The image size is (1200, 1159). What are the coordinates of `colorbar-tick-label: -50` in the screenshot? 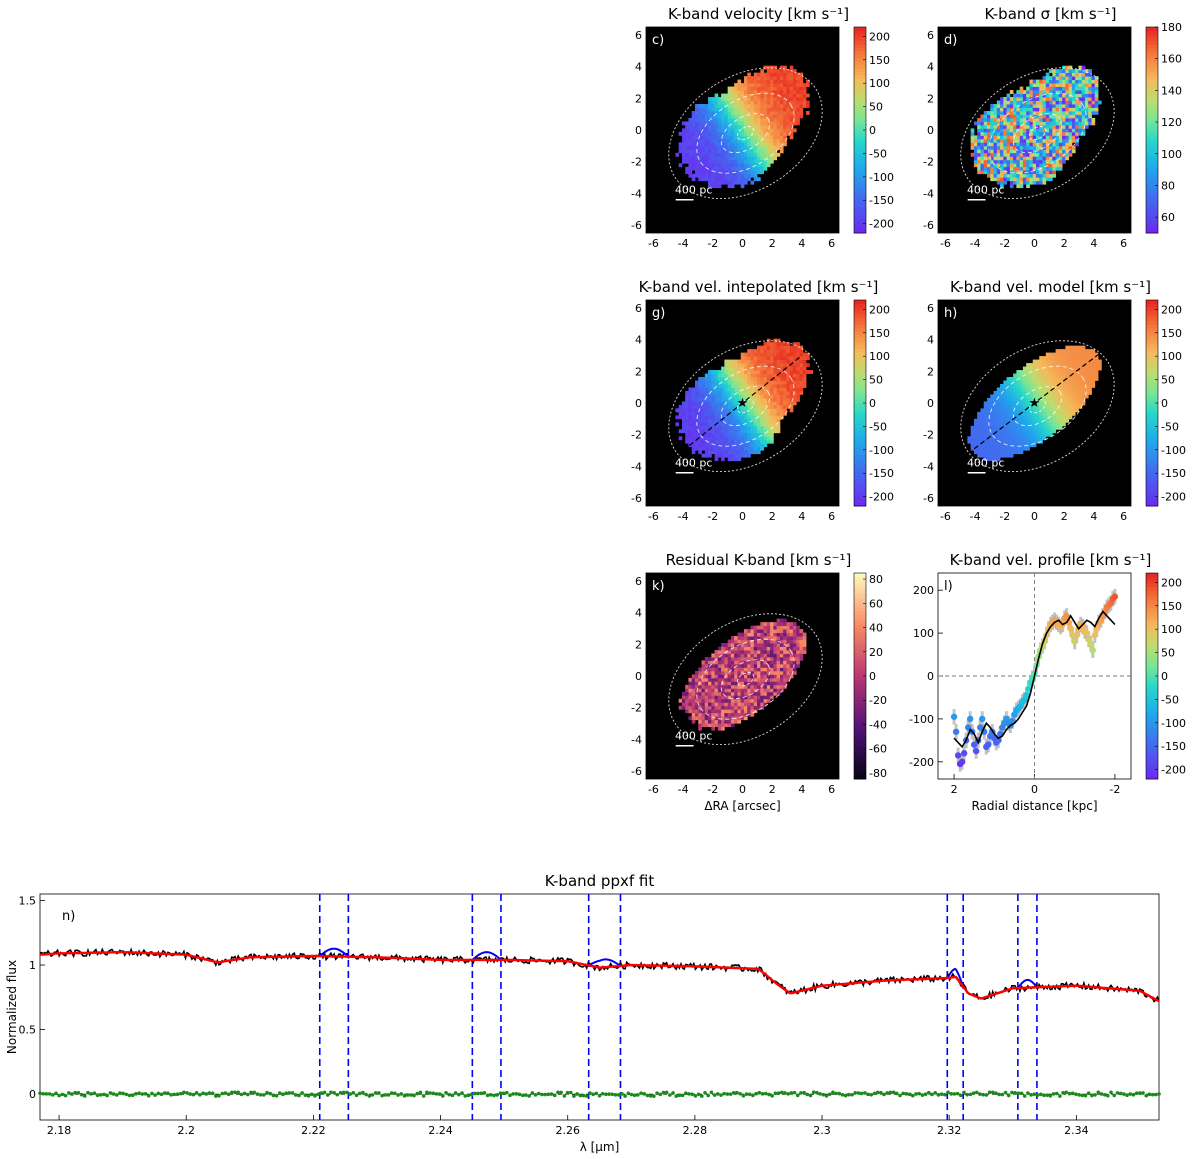 It's located at (878, 153).